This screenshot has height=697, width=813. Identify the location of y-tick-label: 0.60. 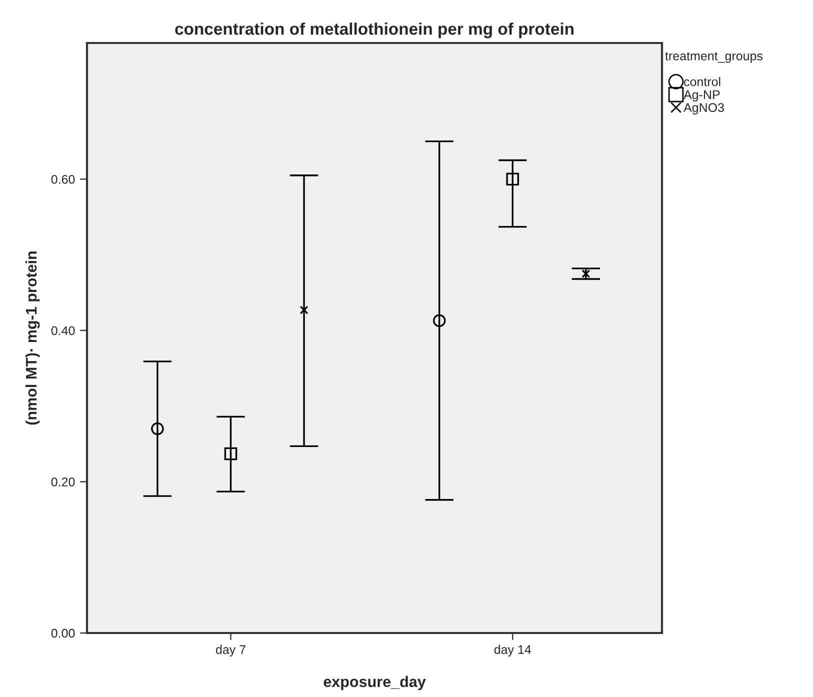
(63, 179).